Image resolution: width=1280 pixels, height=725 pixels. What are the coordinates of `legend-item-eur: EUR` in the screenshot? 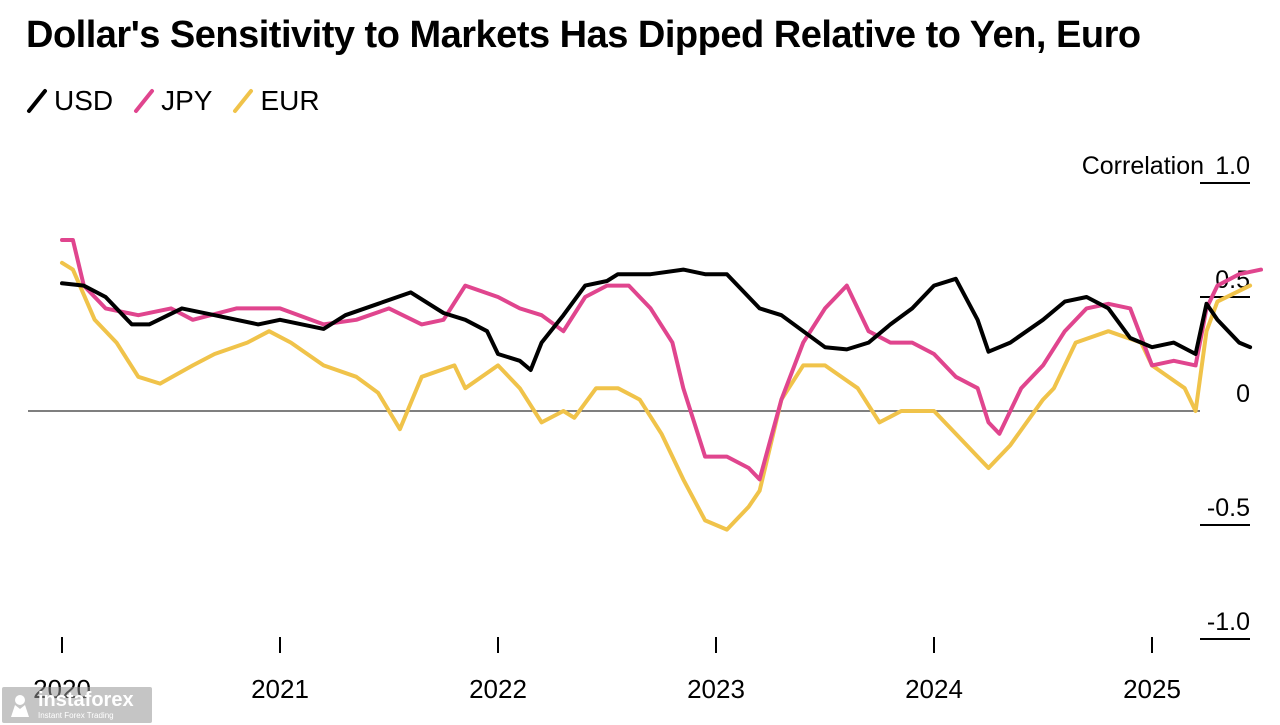 It's located at (276, 101).